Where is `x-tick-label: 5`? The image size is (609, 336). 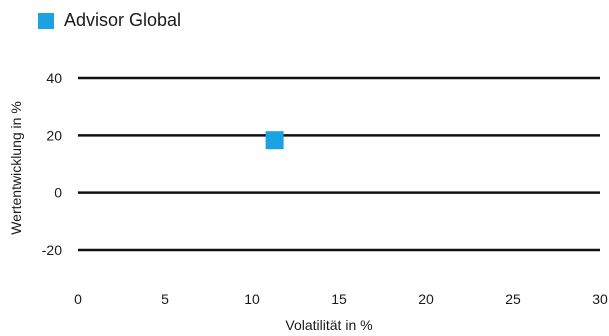
x-tick-label: 5 is located at coordinates (165, 299).